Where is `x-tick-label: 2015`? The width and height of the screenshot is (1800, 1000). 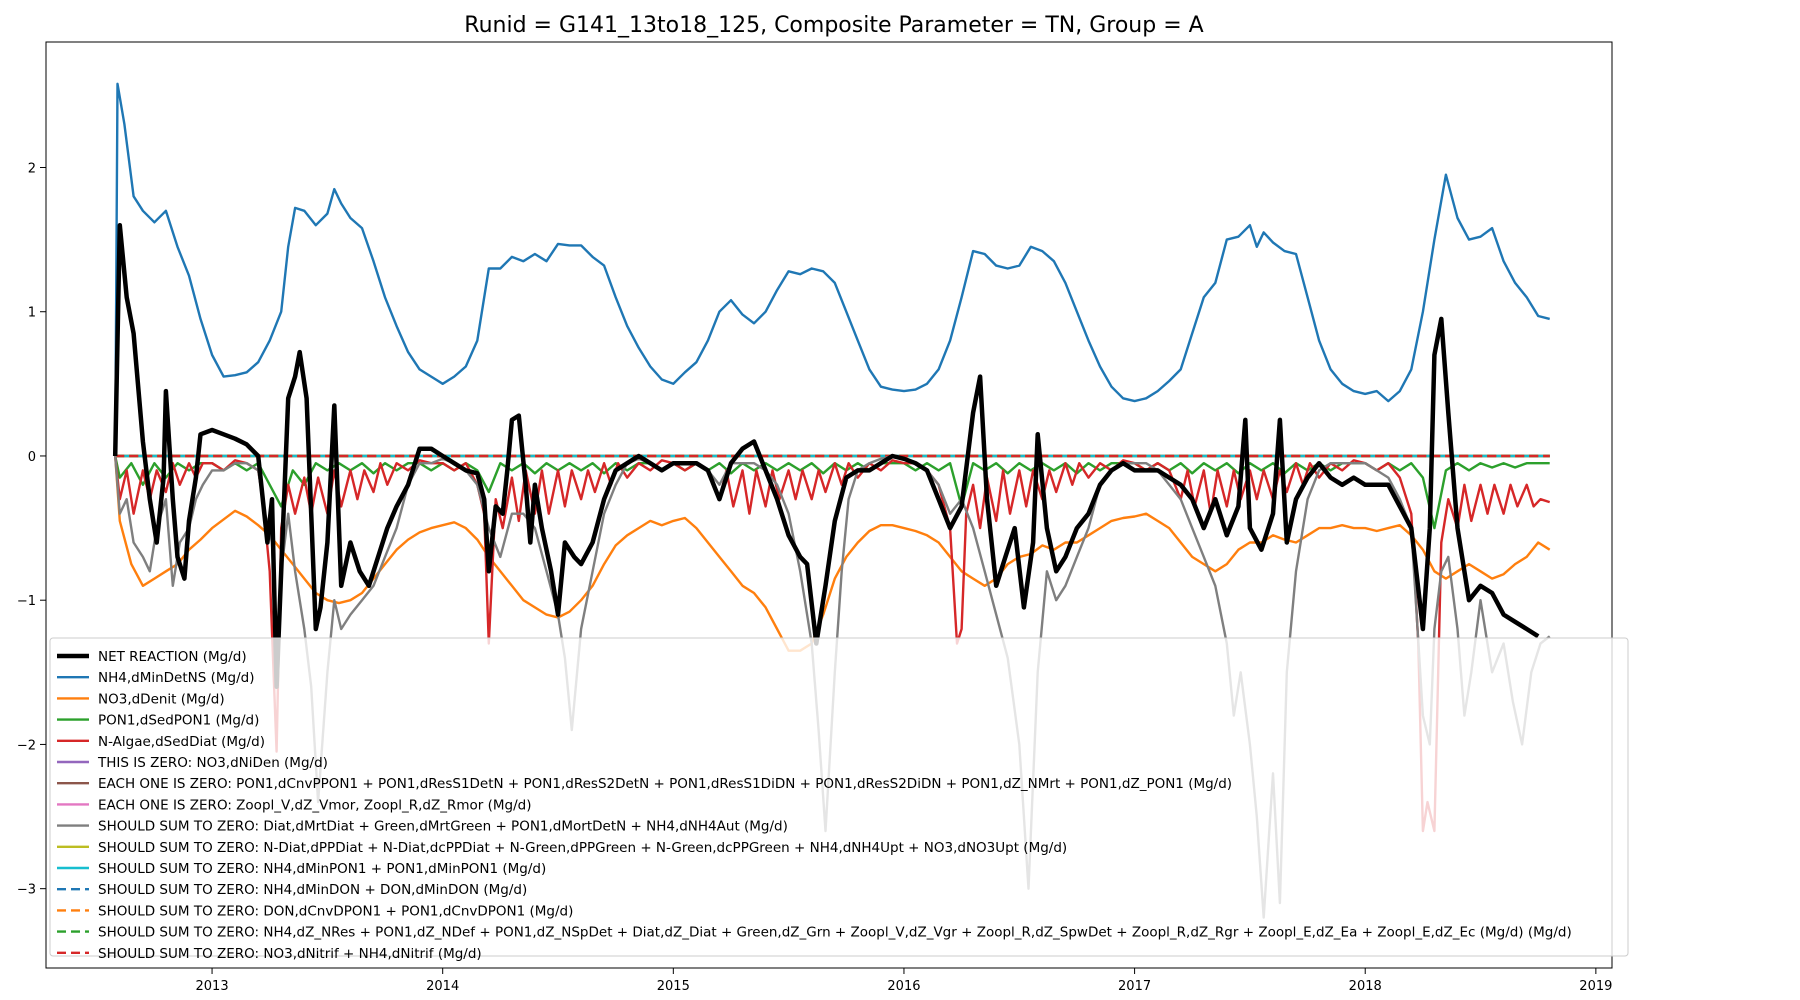
x-tick-label: 2015 is located at coordinates (673, 986).